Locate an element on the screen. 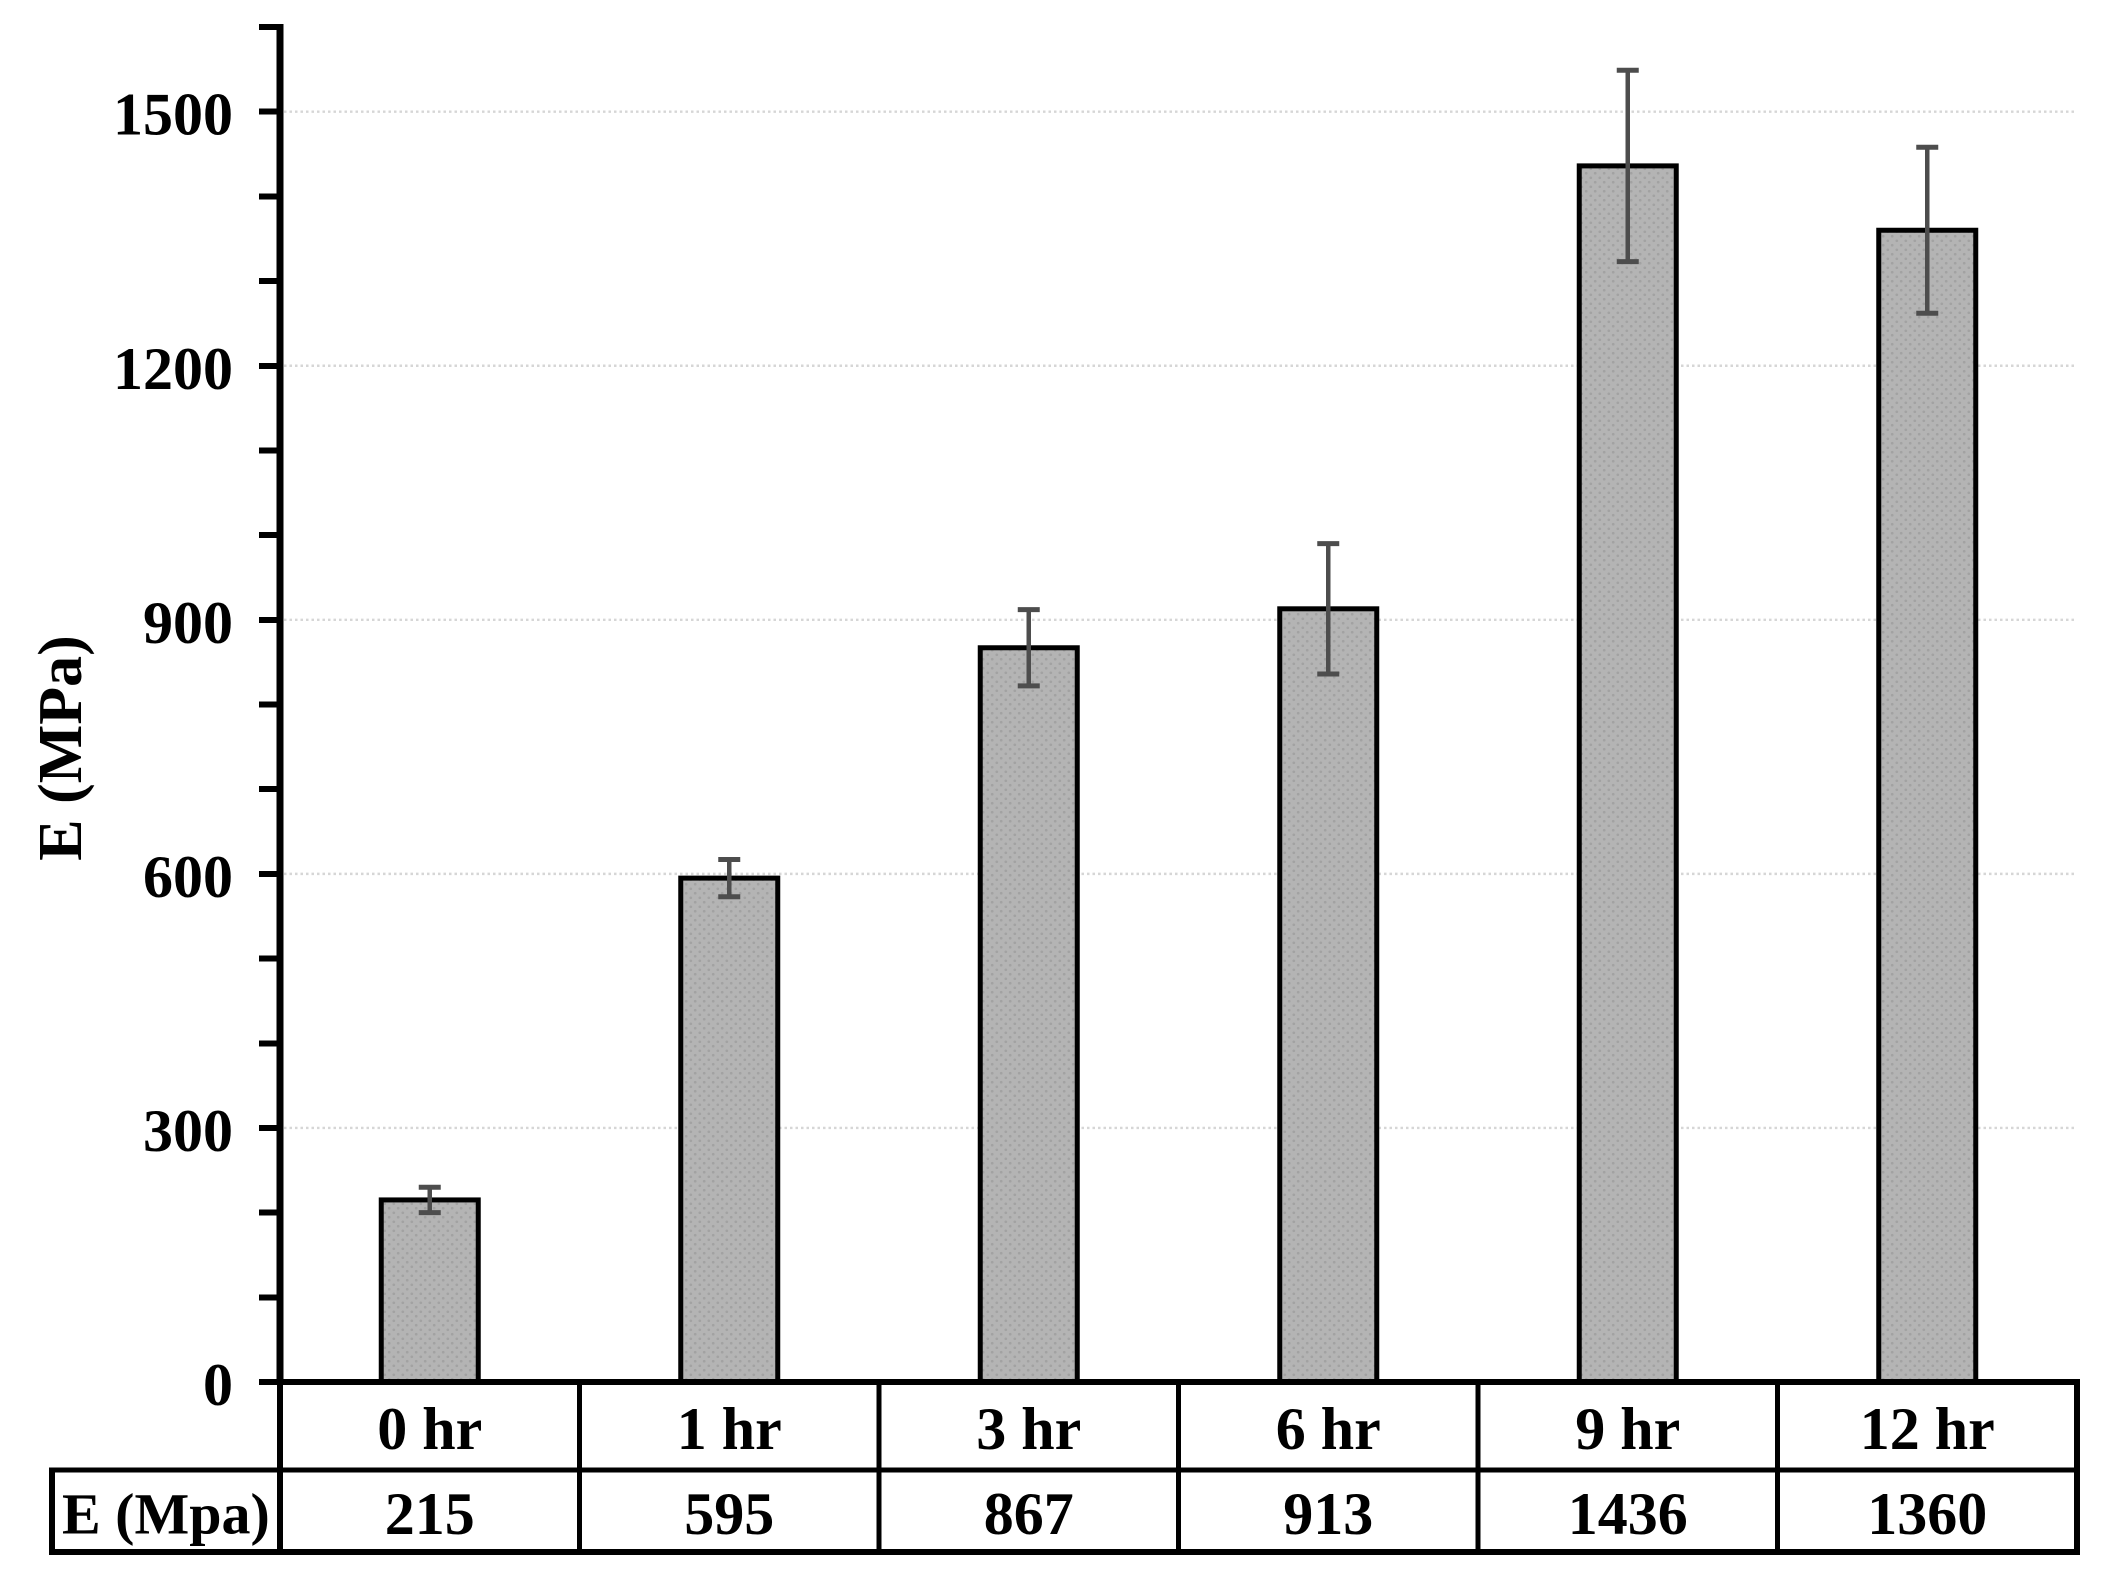  y-axis-title: E (MPa) is located at coordinates (61, 748).